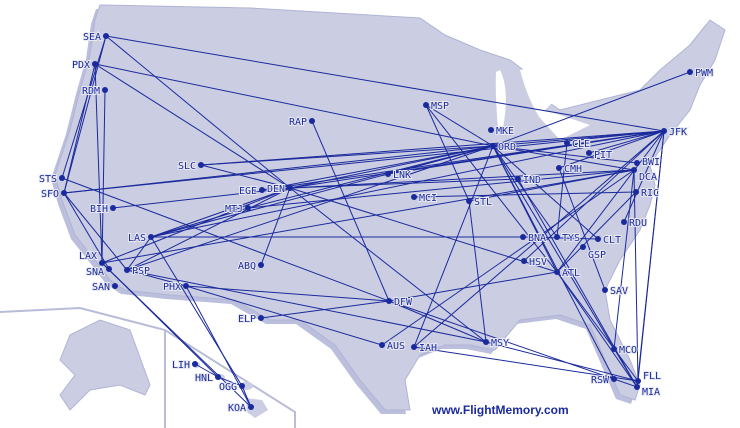 The image size is (740, 428). Describe the element at coordinates (567, 238) in the screenshot. I see `airport-tys: TYS` at that location.